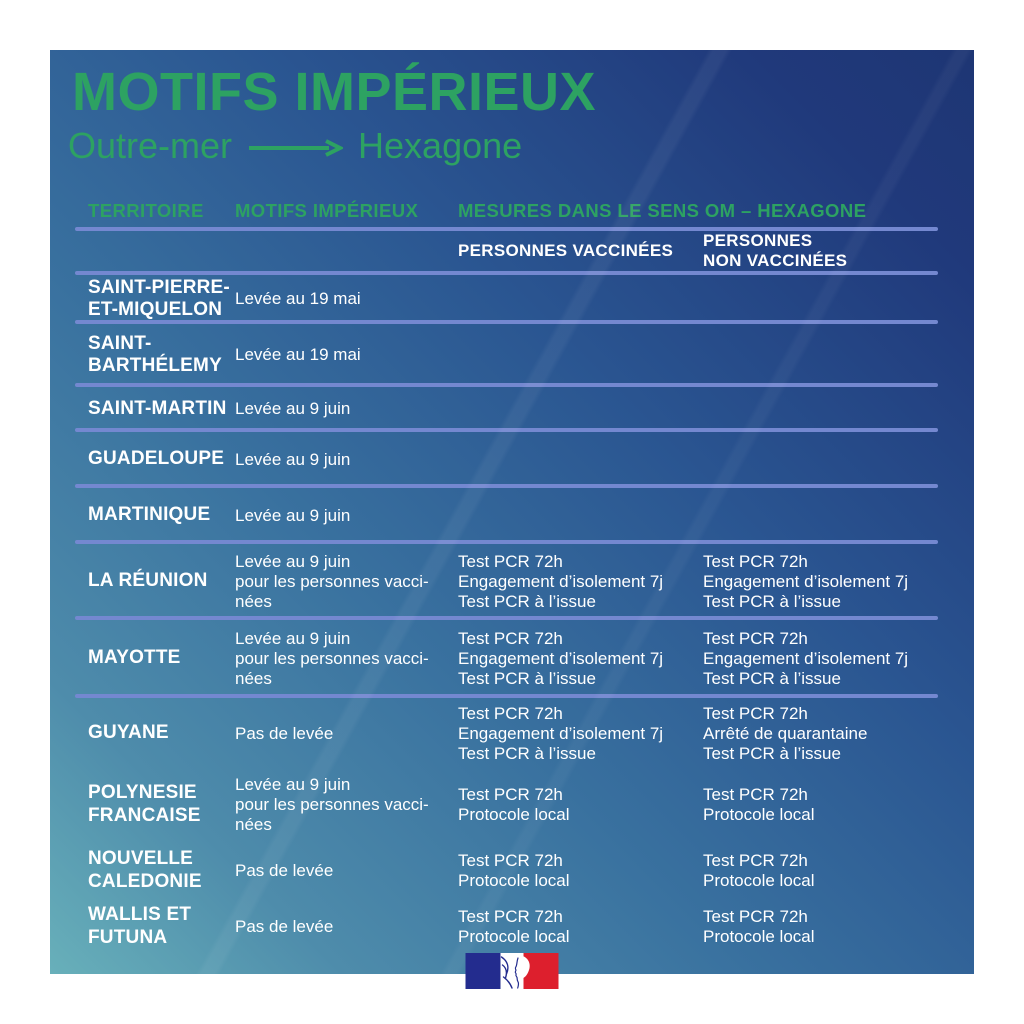 This screenshot has height=1024, width=1024. What do you see at coordinates (296, 147) in the screenshot?
I see `long-right-arrow-icon` at bounding box center [296, 147].